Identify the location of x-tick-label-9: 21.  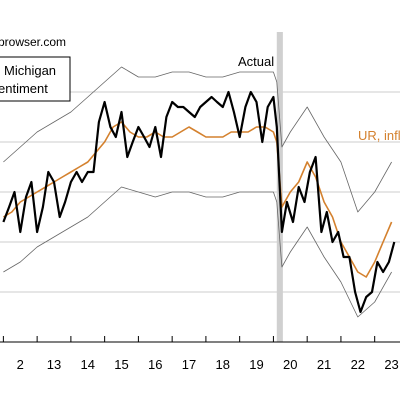
(324, 364).